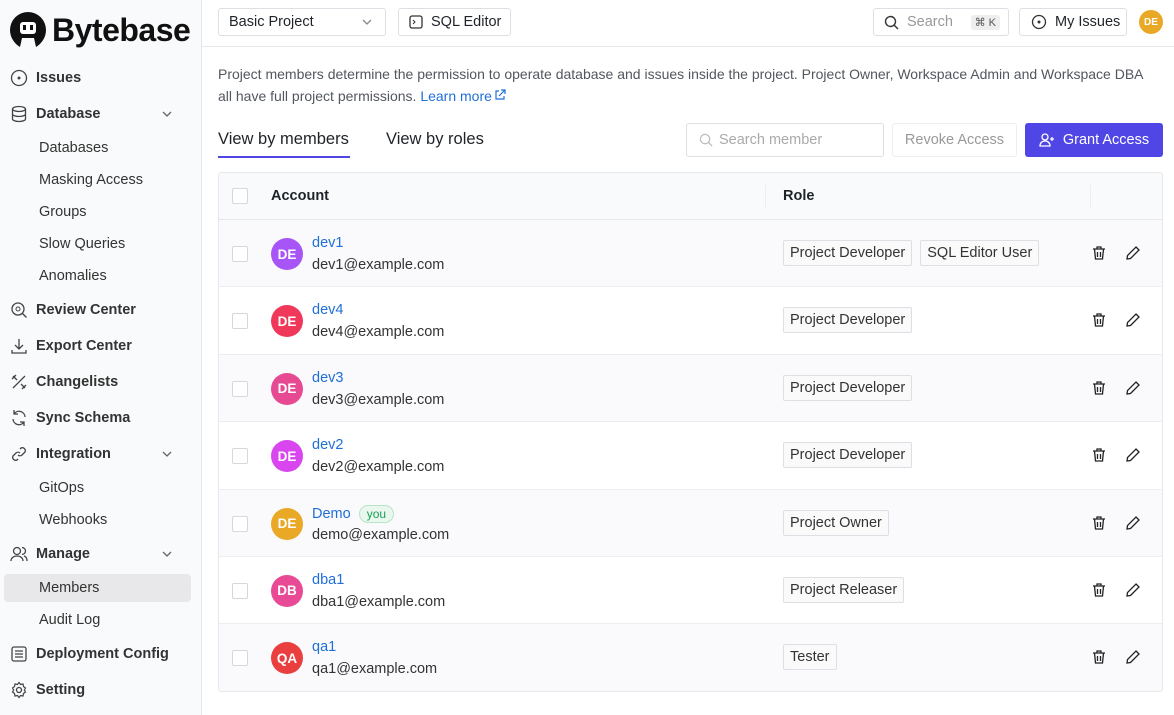  Describe the element at coordinates (456, 96) in the screenshot. I see `learn-more-label: Learn more` at that location.